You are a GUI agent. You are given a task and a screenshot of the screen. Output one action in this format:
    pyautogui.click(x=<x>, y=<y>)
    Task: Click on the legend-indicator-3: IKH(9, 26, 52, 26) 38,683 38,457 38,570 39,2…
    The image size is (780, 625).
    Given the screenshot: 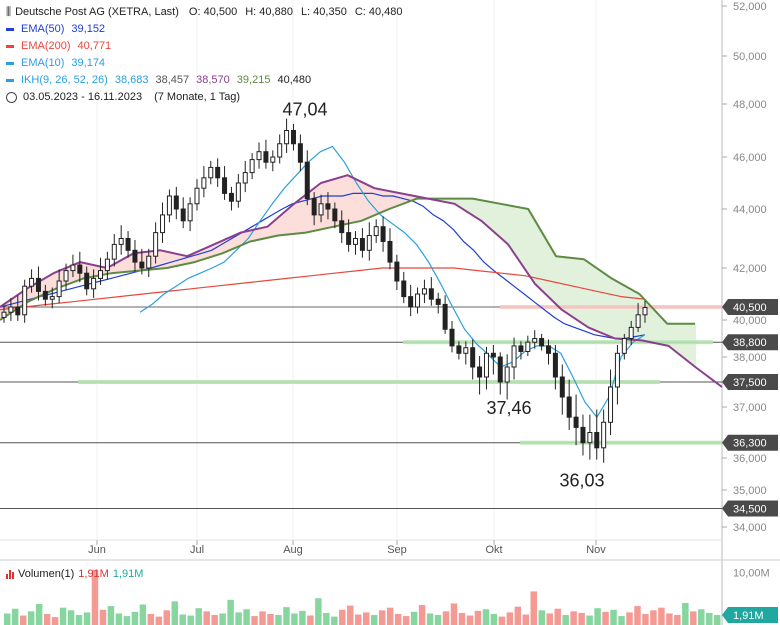 What is the action you would take?
    pyautogui.click(x=204, y=80)
    